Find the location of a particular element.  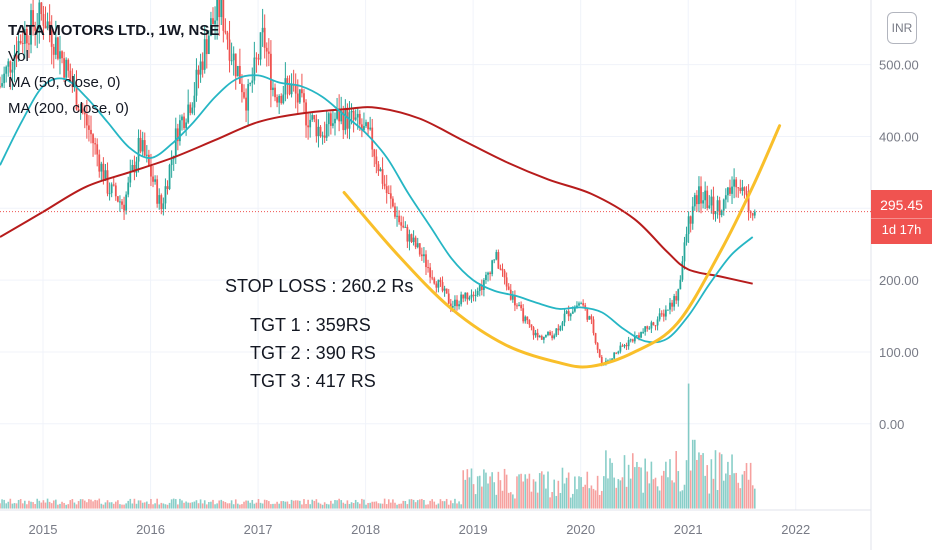

legend-vol: Vol is located at coordinates (18, 56).